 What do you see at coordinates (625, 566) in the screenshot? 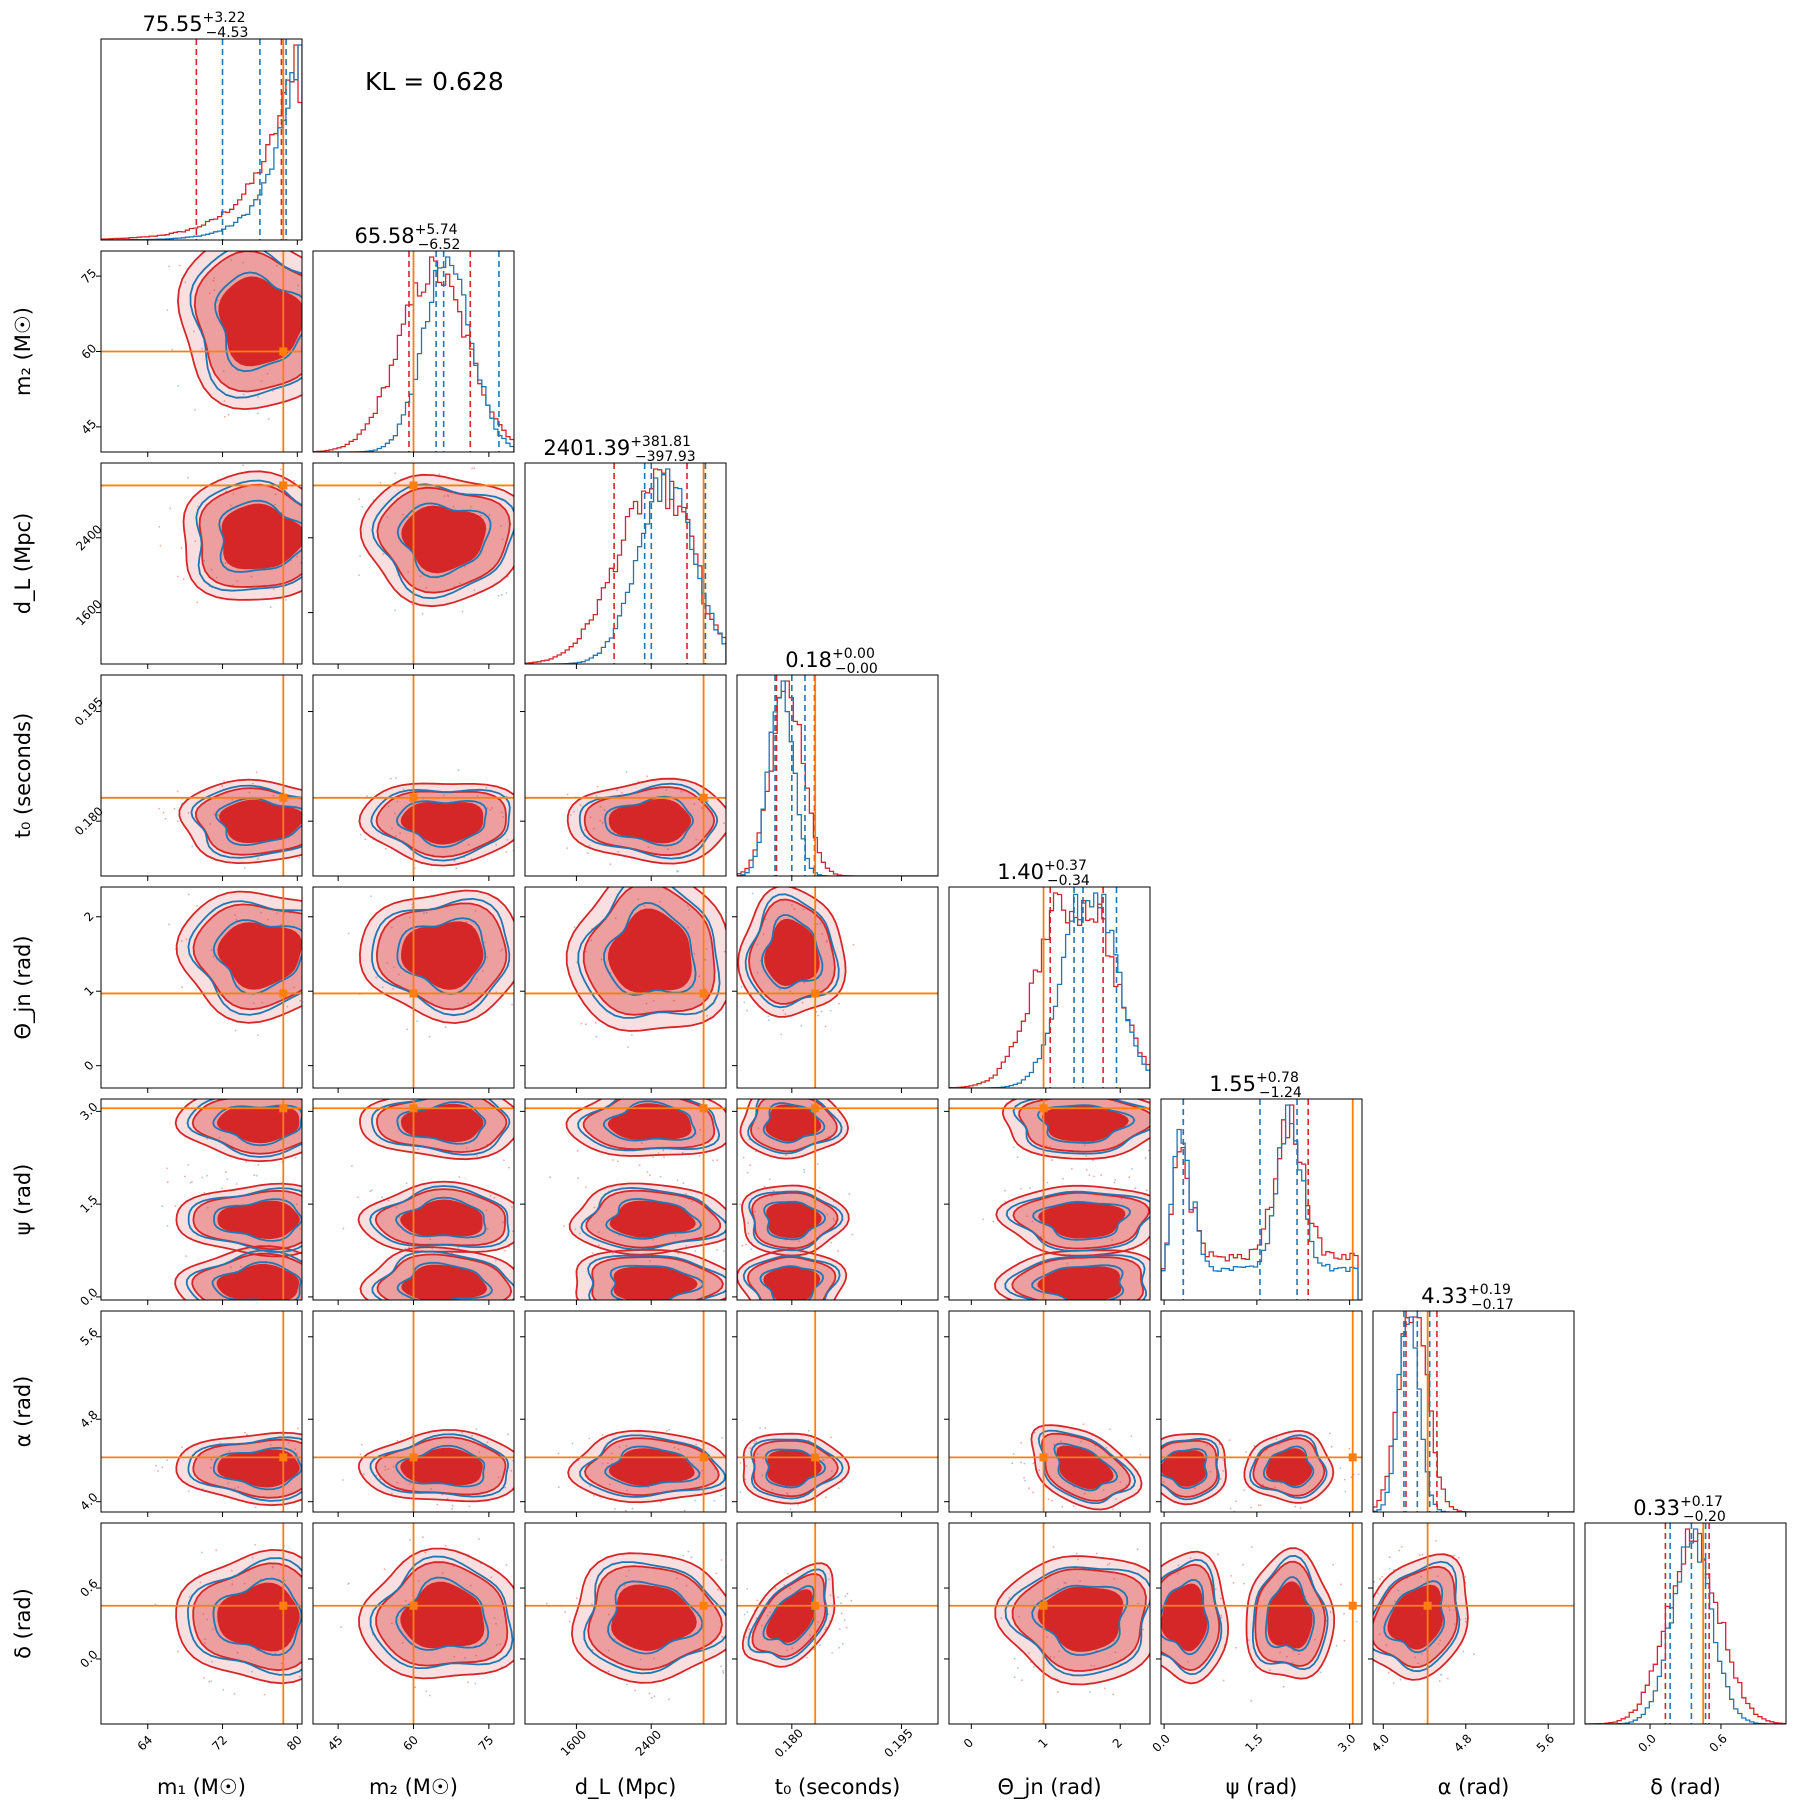
I see `hist-red-dL` at bounding box center [625, 566].